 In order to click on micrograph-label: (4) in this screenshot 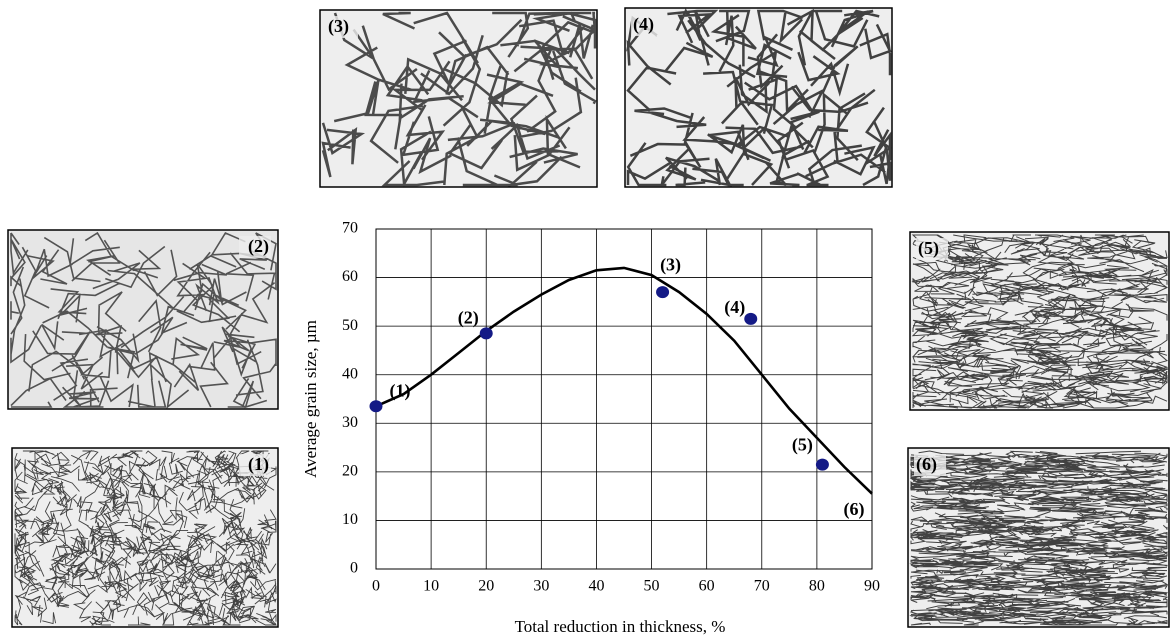, I will do `click(643, 24)`.